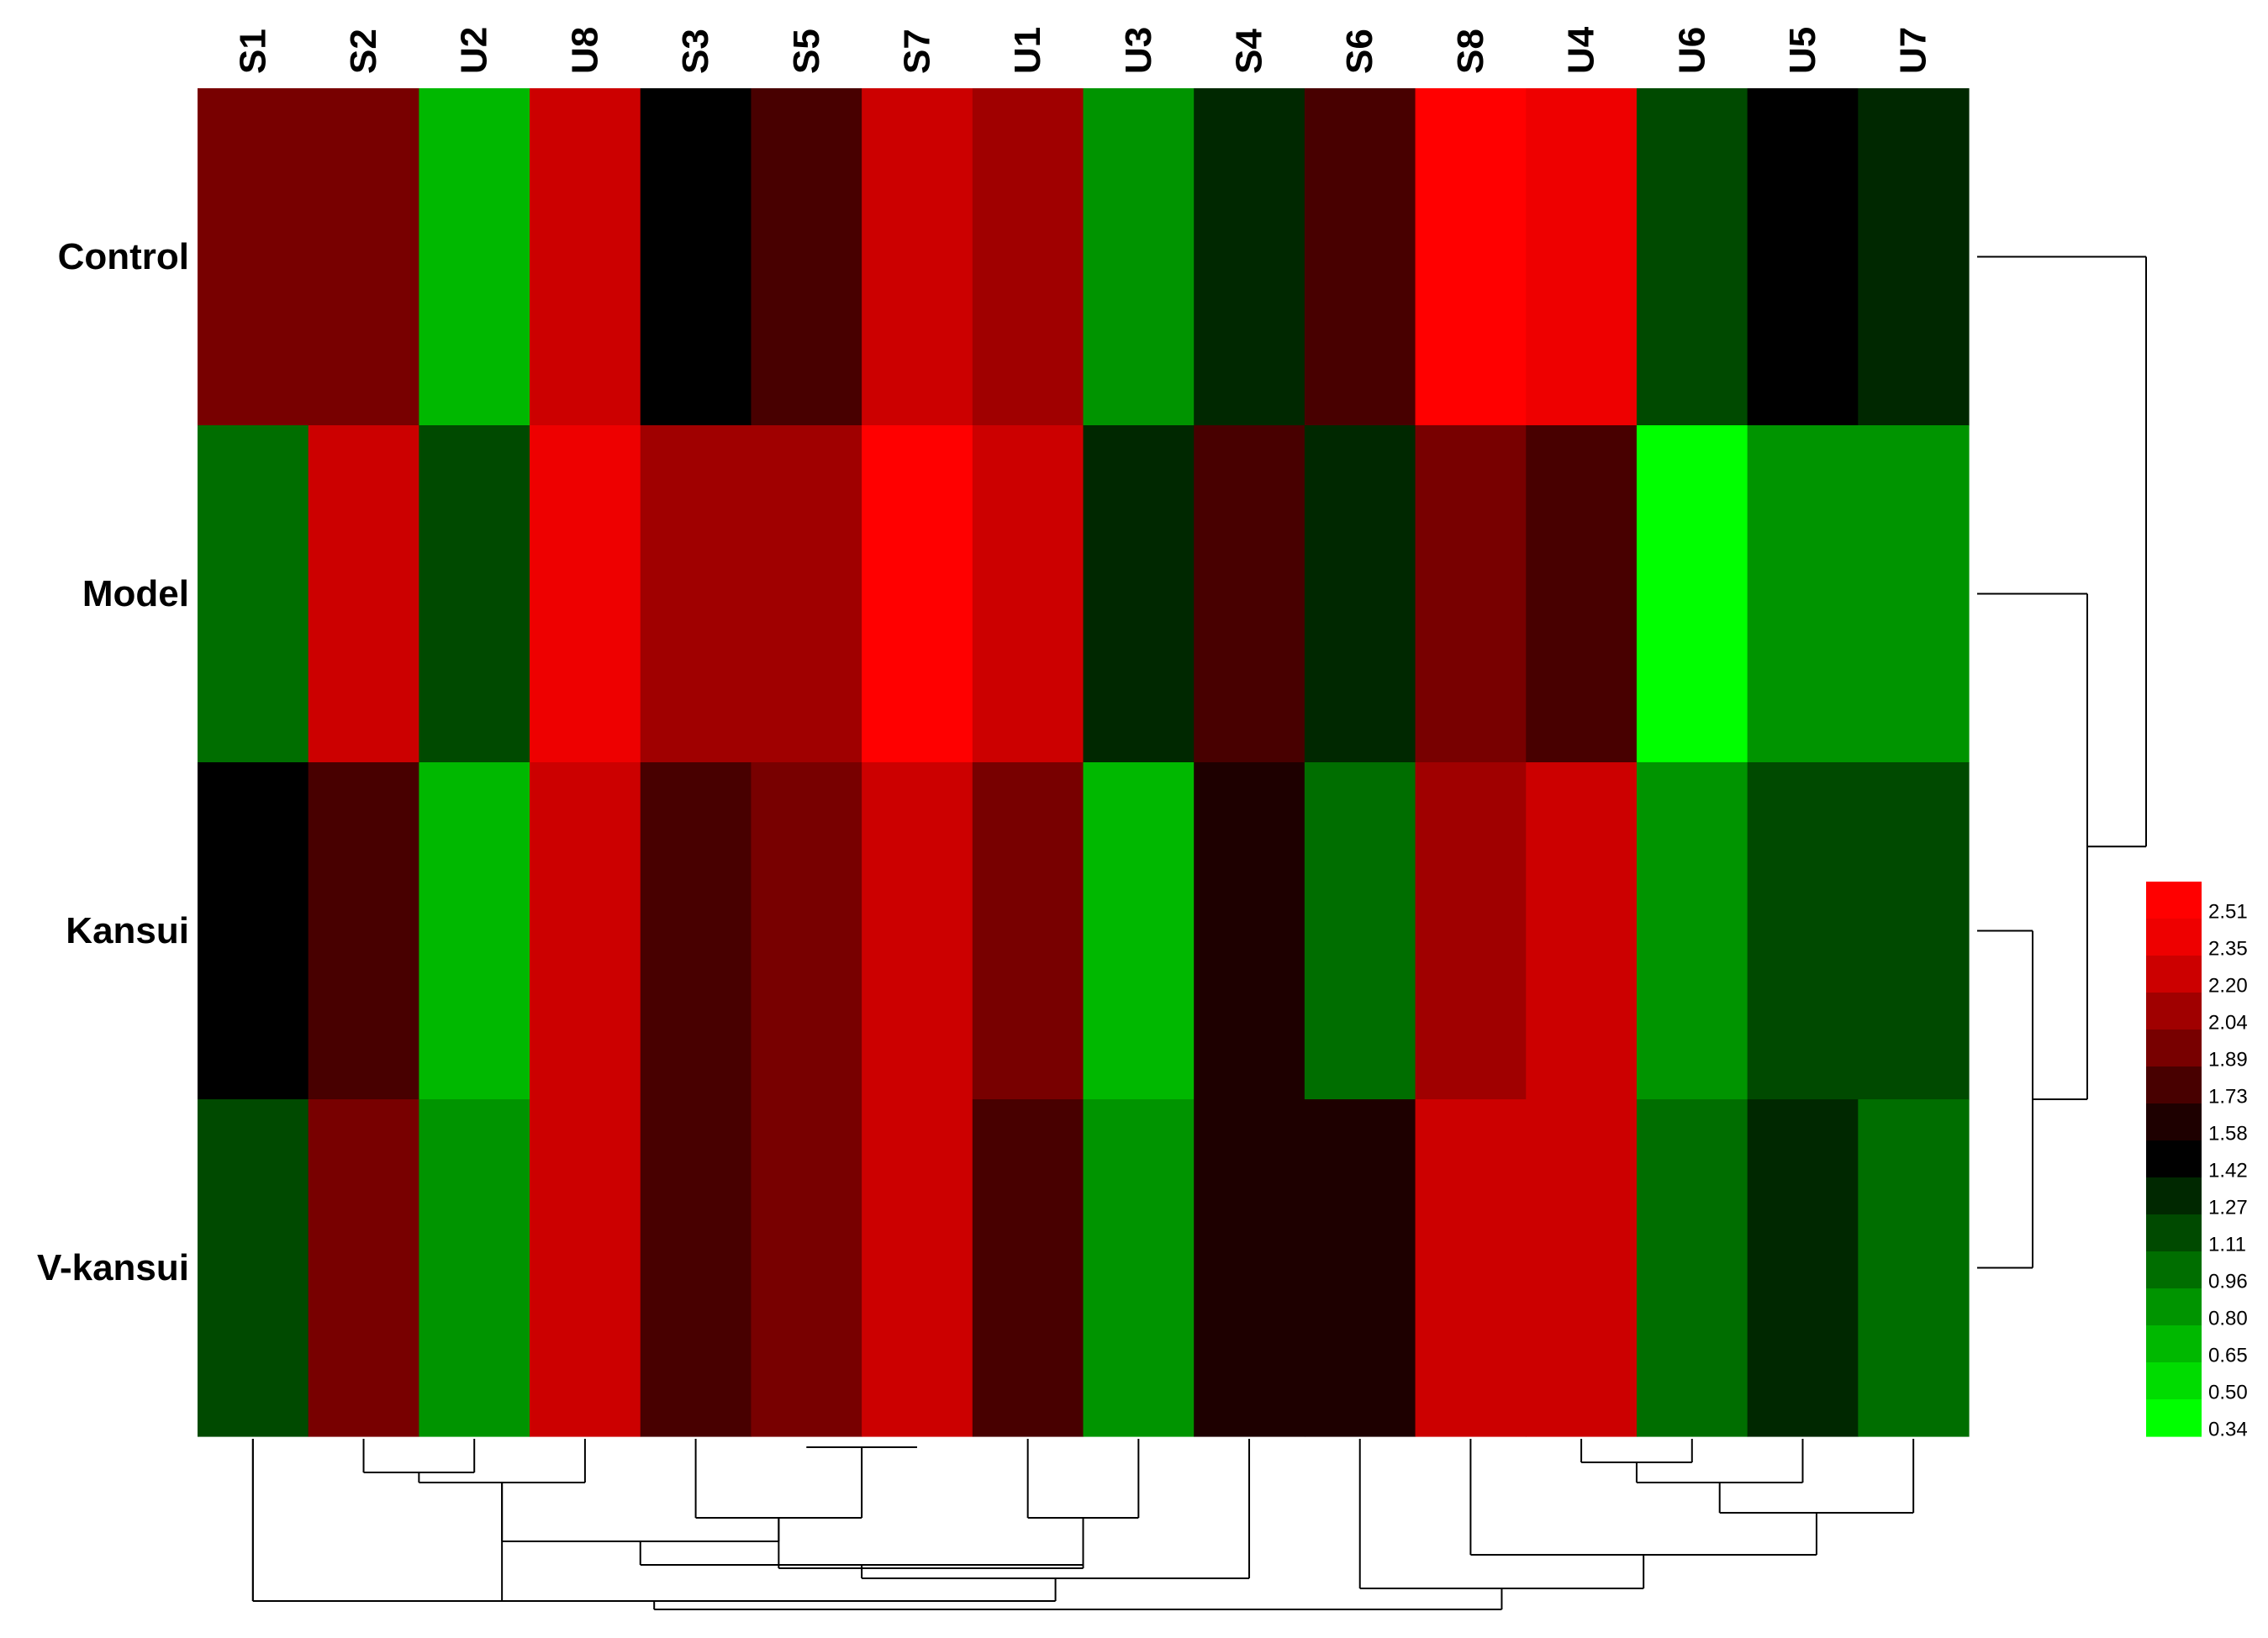  I want to click on column-label: U1, so click(1027, 50).